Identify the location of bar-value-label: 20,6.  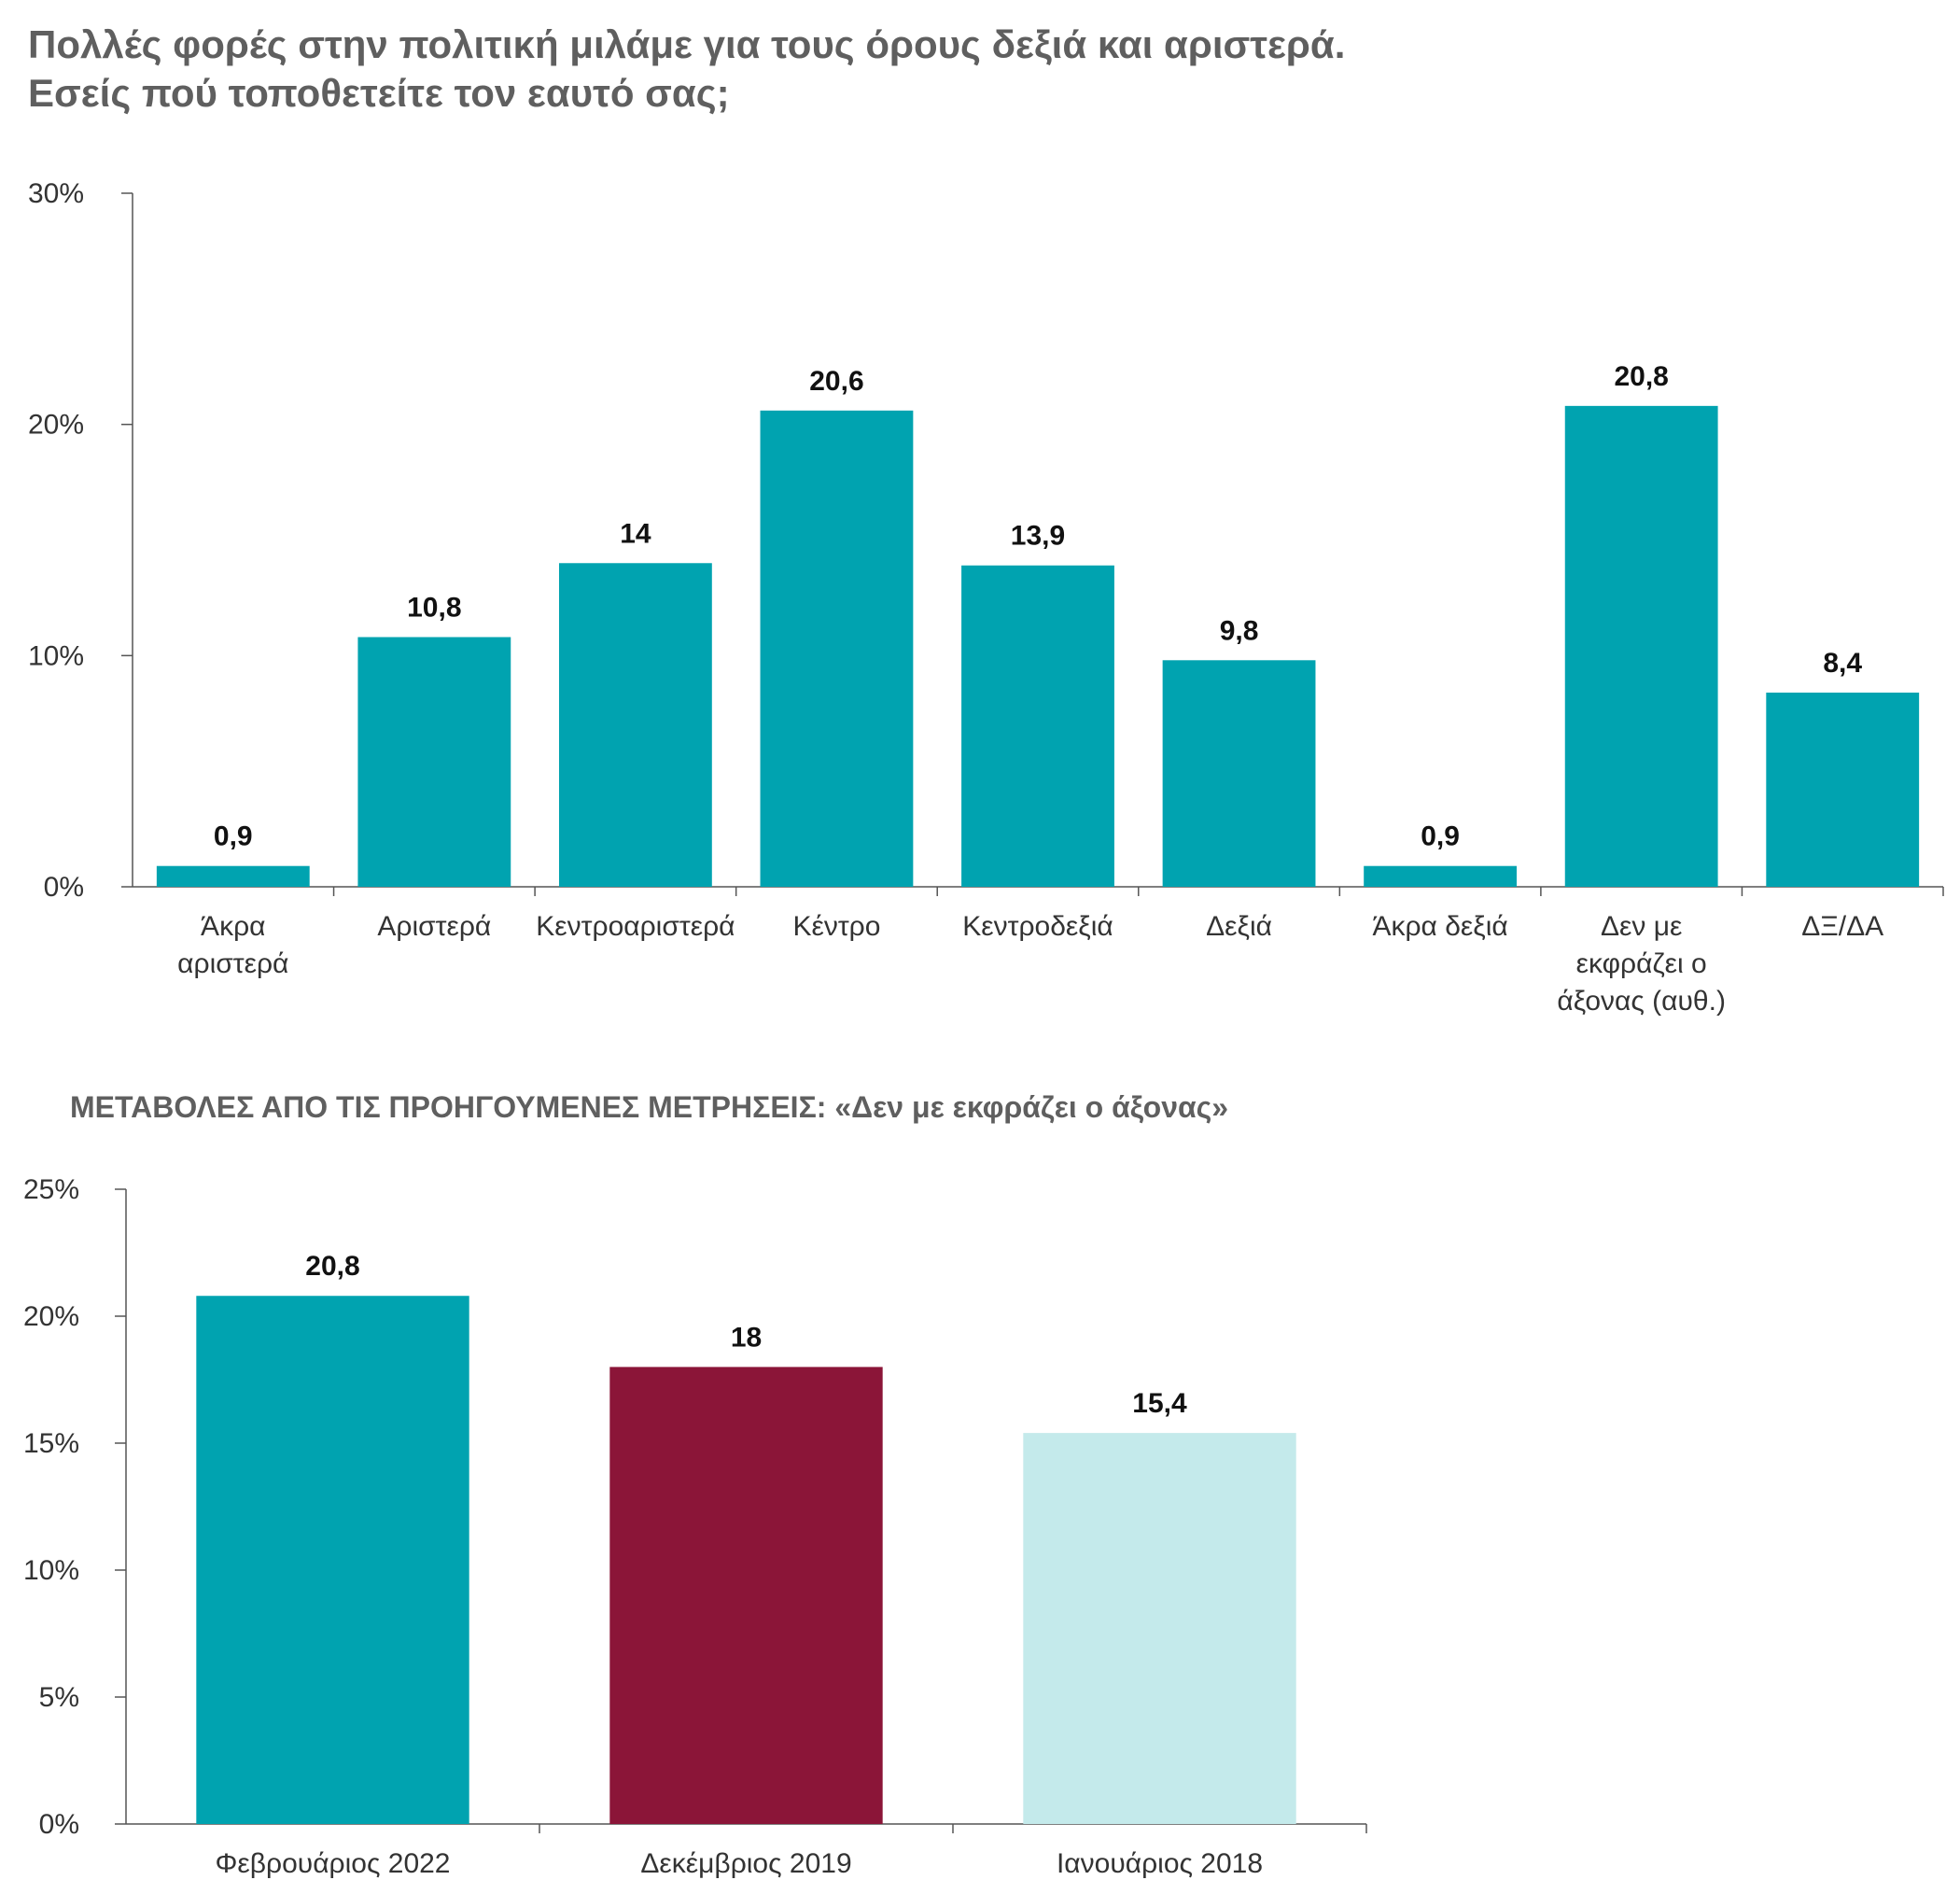
(836, 381).